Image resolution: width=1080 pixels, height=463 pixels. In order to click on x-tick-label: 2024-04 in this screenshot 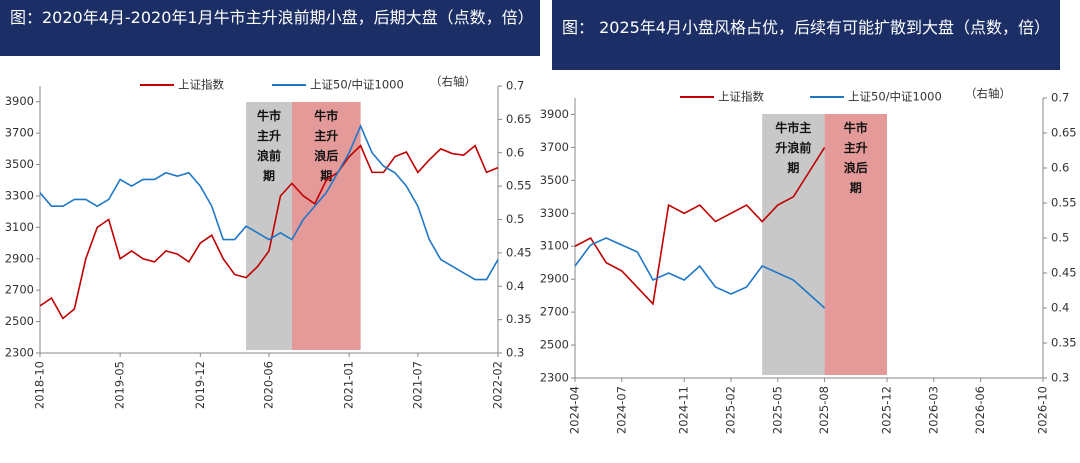, I will do `click(575, 410)`.